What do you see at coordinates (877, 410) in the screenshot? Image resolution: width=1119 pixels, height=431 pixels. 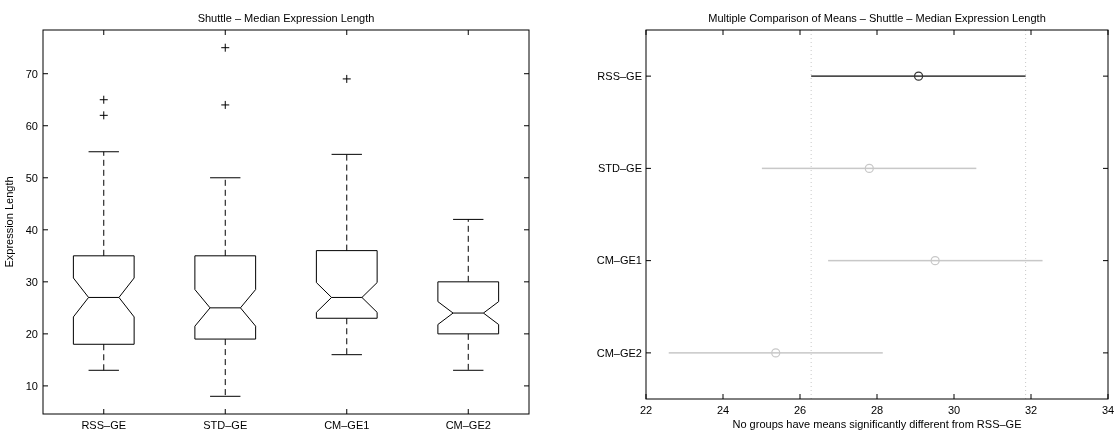 I see `x-tick-label: 28` at bounding box center [877, 410].